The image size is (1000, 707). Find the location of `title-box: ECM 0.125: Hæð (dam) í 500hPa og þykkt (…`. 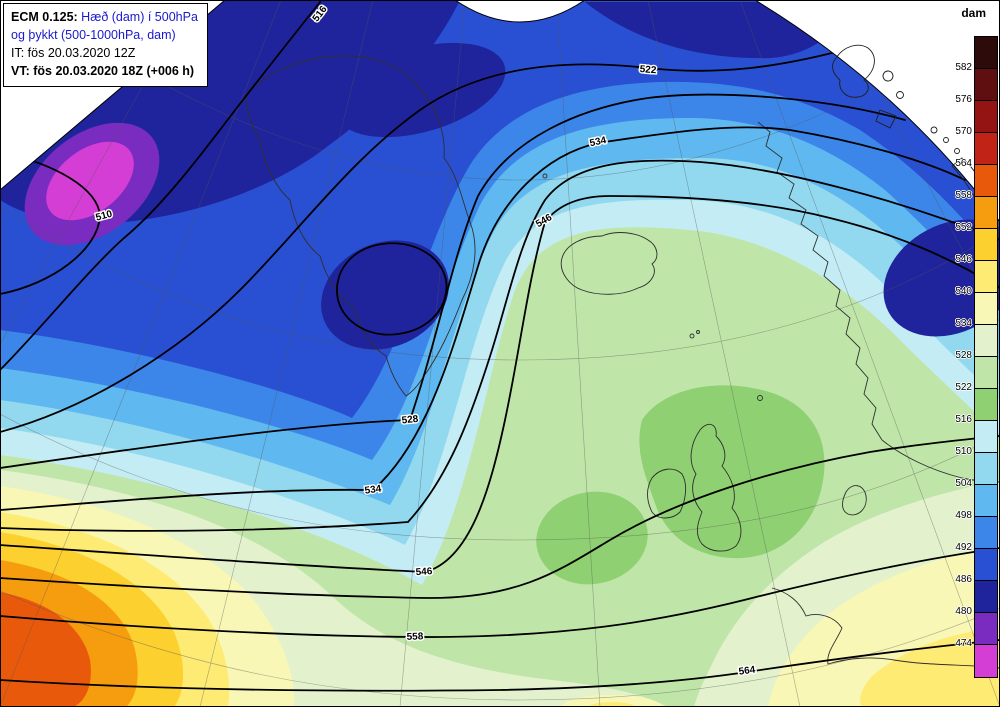

title-box: ECM 0.125: Hæð (dam) í 500hPa og þykkt (… is located at coordinates (105, 45).